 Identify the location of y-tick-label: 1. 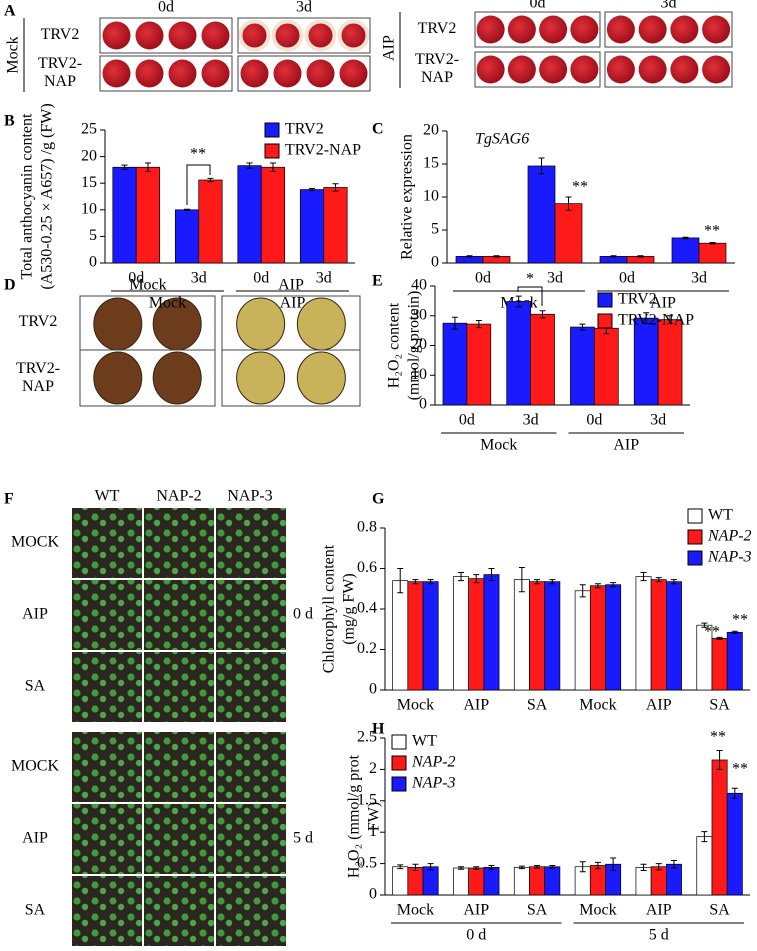
(373, 831).